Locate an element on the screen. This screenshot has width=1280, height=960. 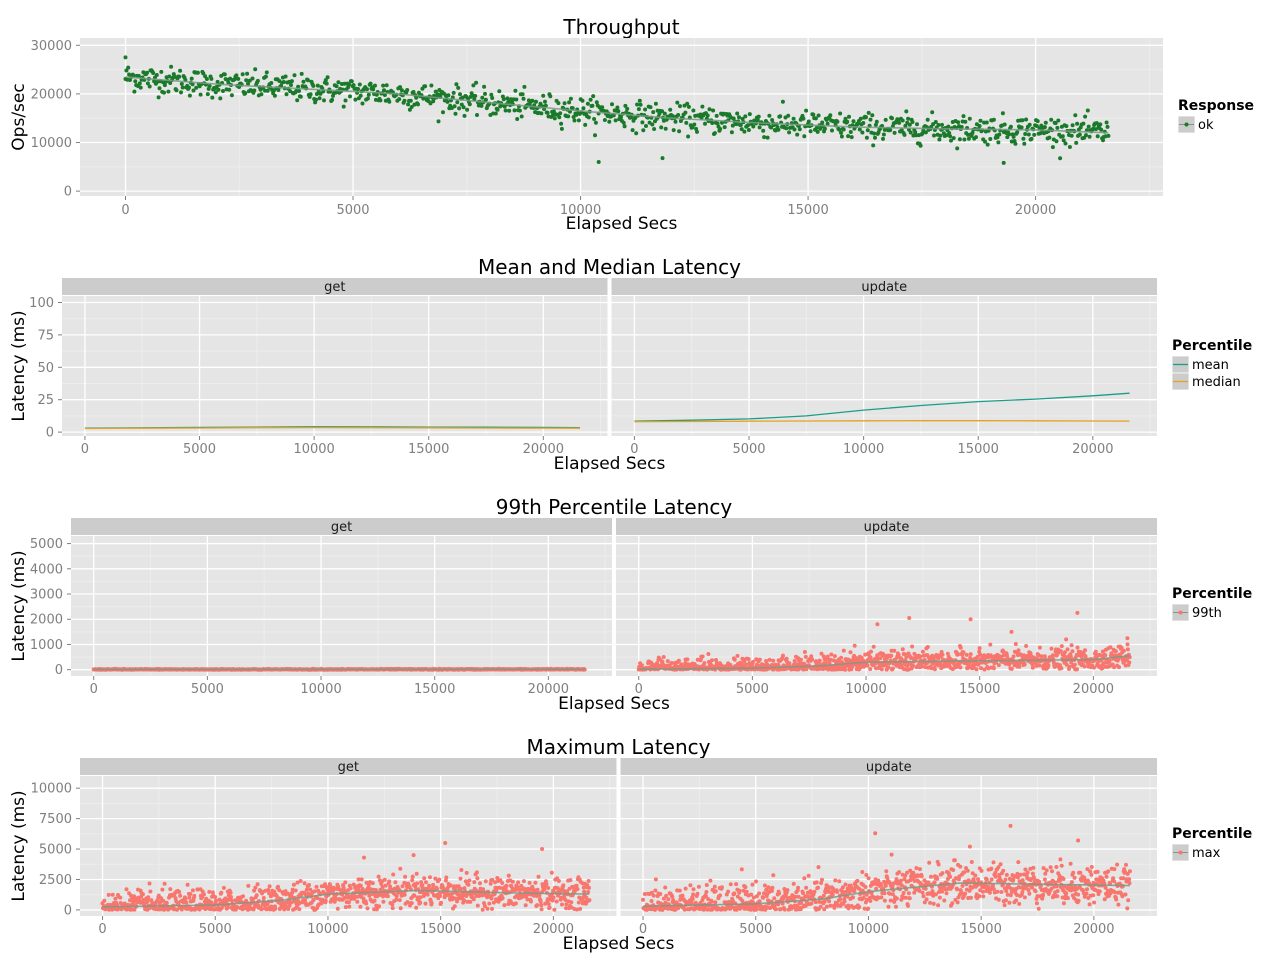
y-tick-label: 5000 is located at coordinates (46, 544).